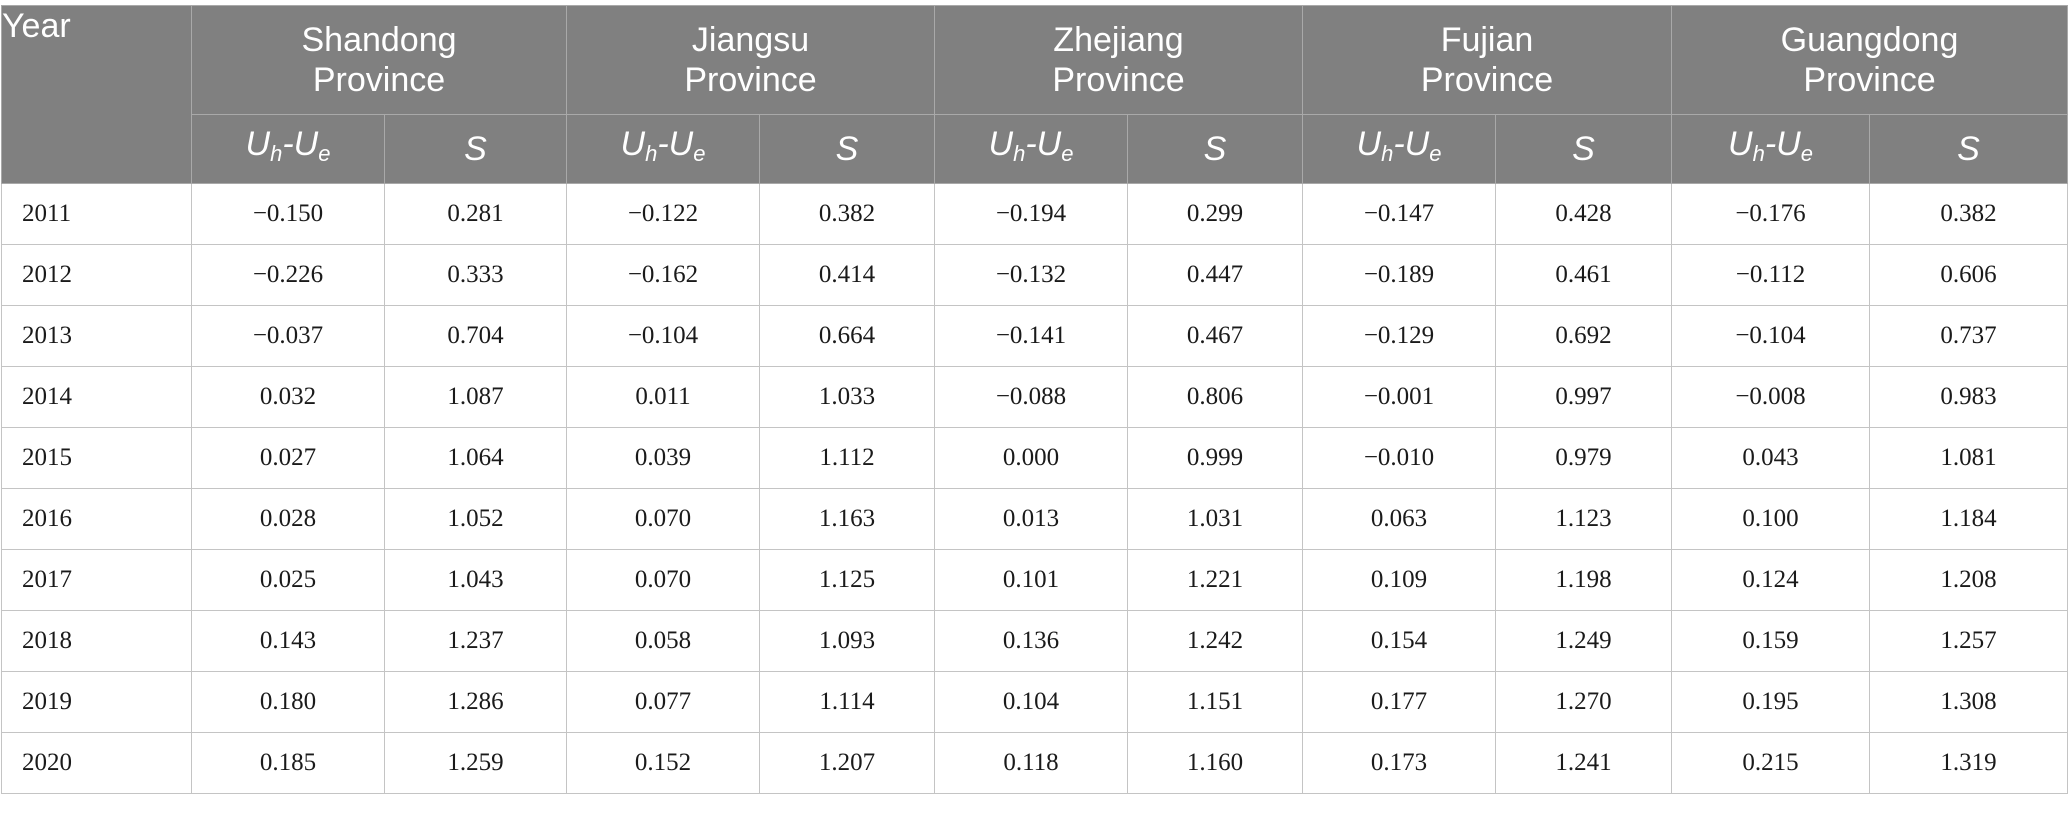 This screenshot has width=2068, height=818. Describe the element at coordinates (288, 580) in the screenshot. I see `diff-value-cell: 0.025` at that location.